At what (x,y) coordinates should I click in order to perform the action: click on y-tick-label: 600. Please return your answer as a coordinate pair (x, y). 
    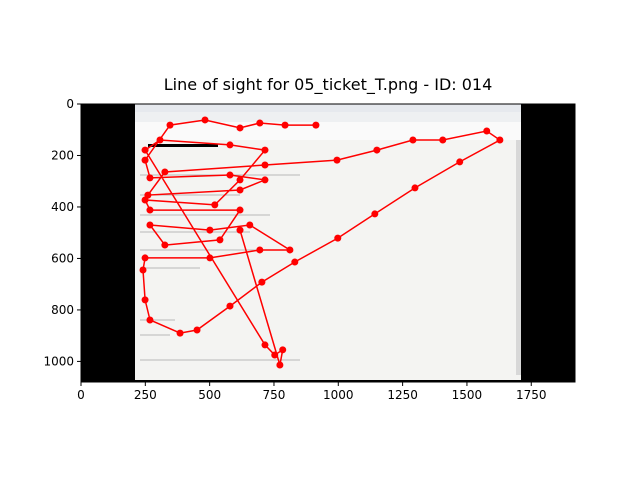
    Looking at the image, I should click on (62, 258).